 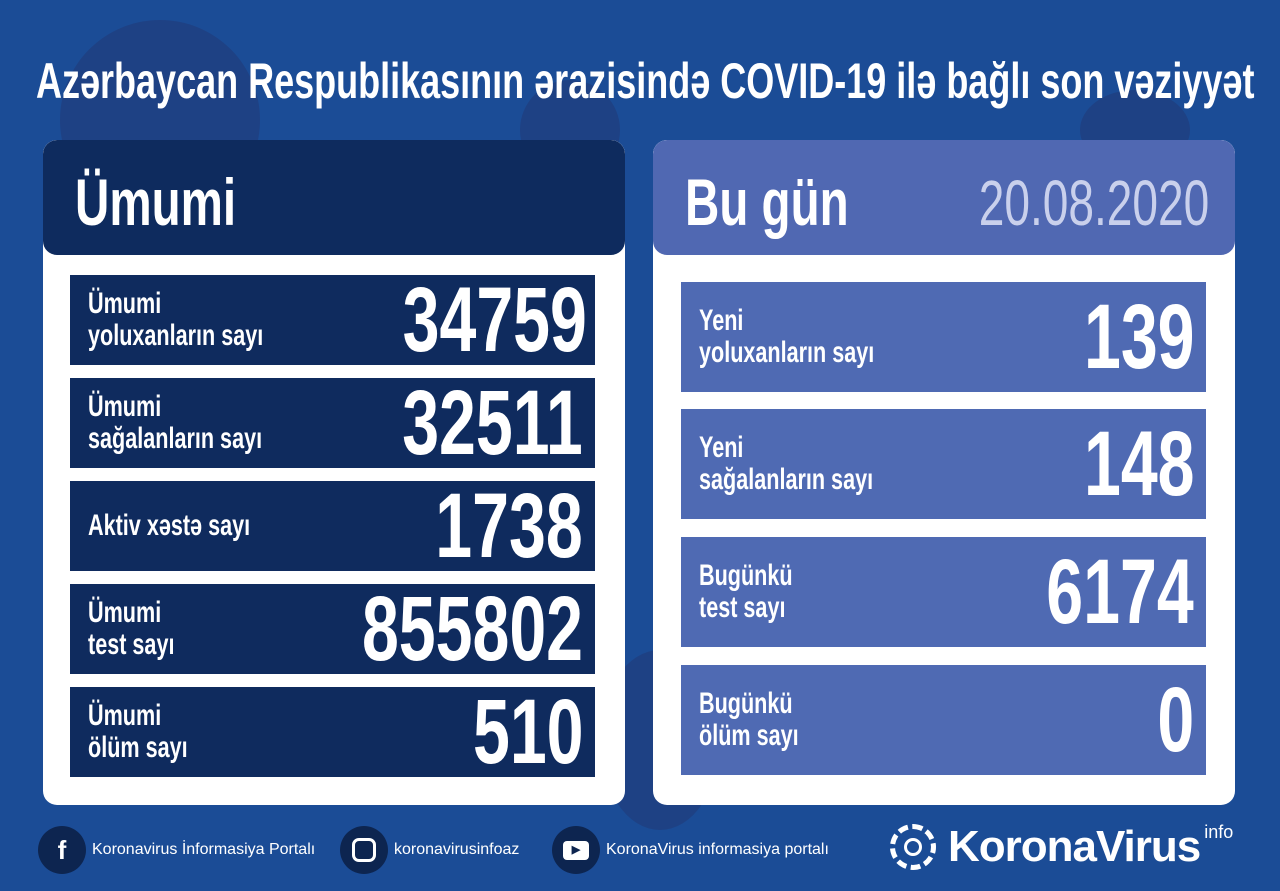 I want to click on row-value: 32511, so click(x=492, y=423).